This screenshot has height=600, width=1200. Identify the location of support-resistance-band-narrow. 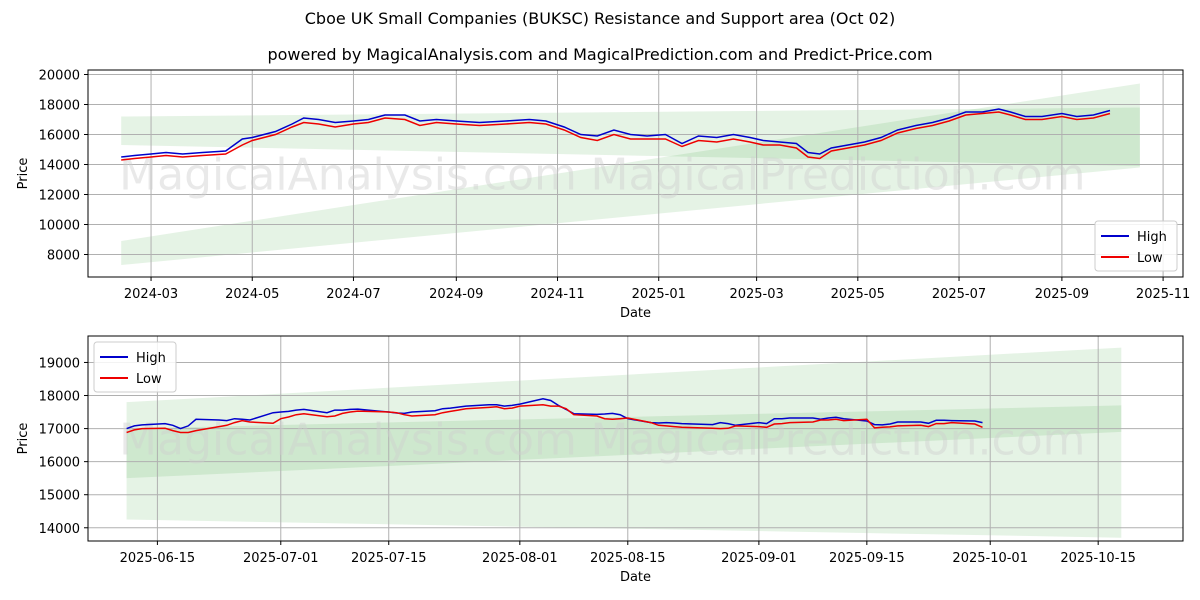
(630, 136).